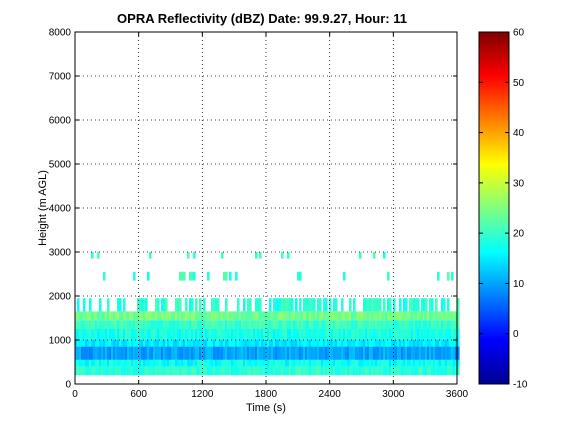 This screenshot has height=432, width=576. What do you see at coordinates (519, 183) in the screenshot?
I see `colorbar-tick-label: 30` at bounding box center [519, 183].